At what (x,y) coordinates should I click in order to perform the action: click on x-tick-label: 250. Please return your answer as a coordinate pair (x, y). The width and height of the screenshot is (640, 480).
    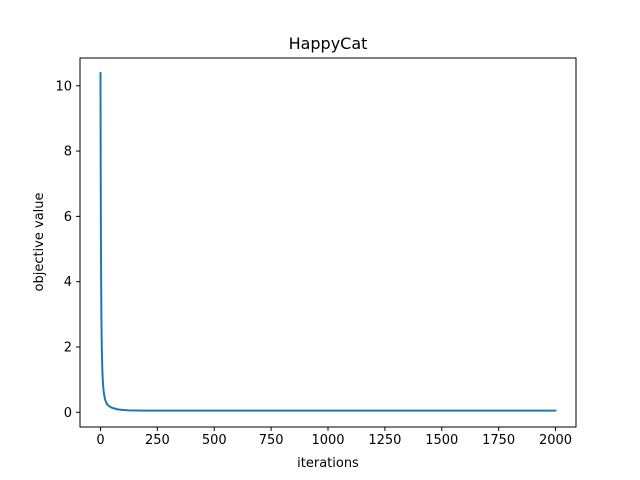
    Looking at the image, I should click on (157, 440).